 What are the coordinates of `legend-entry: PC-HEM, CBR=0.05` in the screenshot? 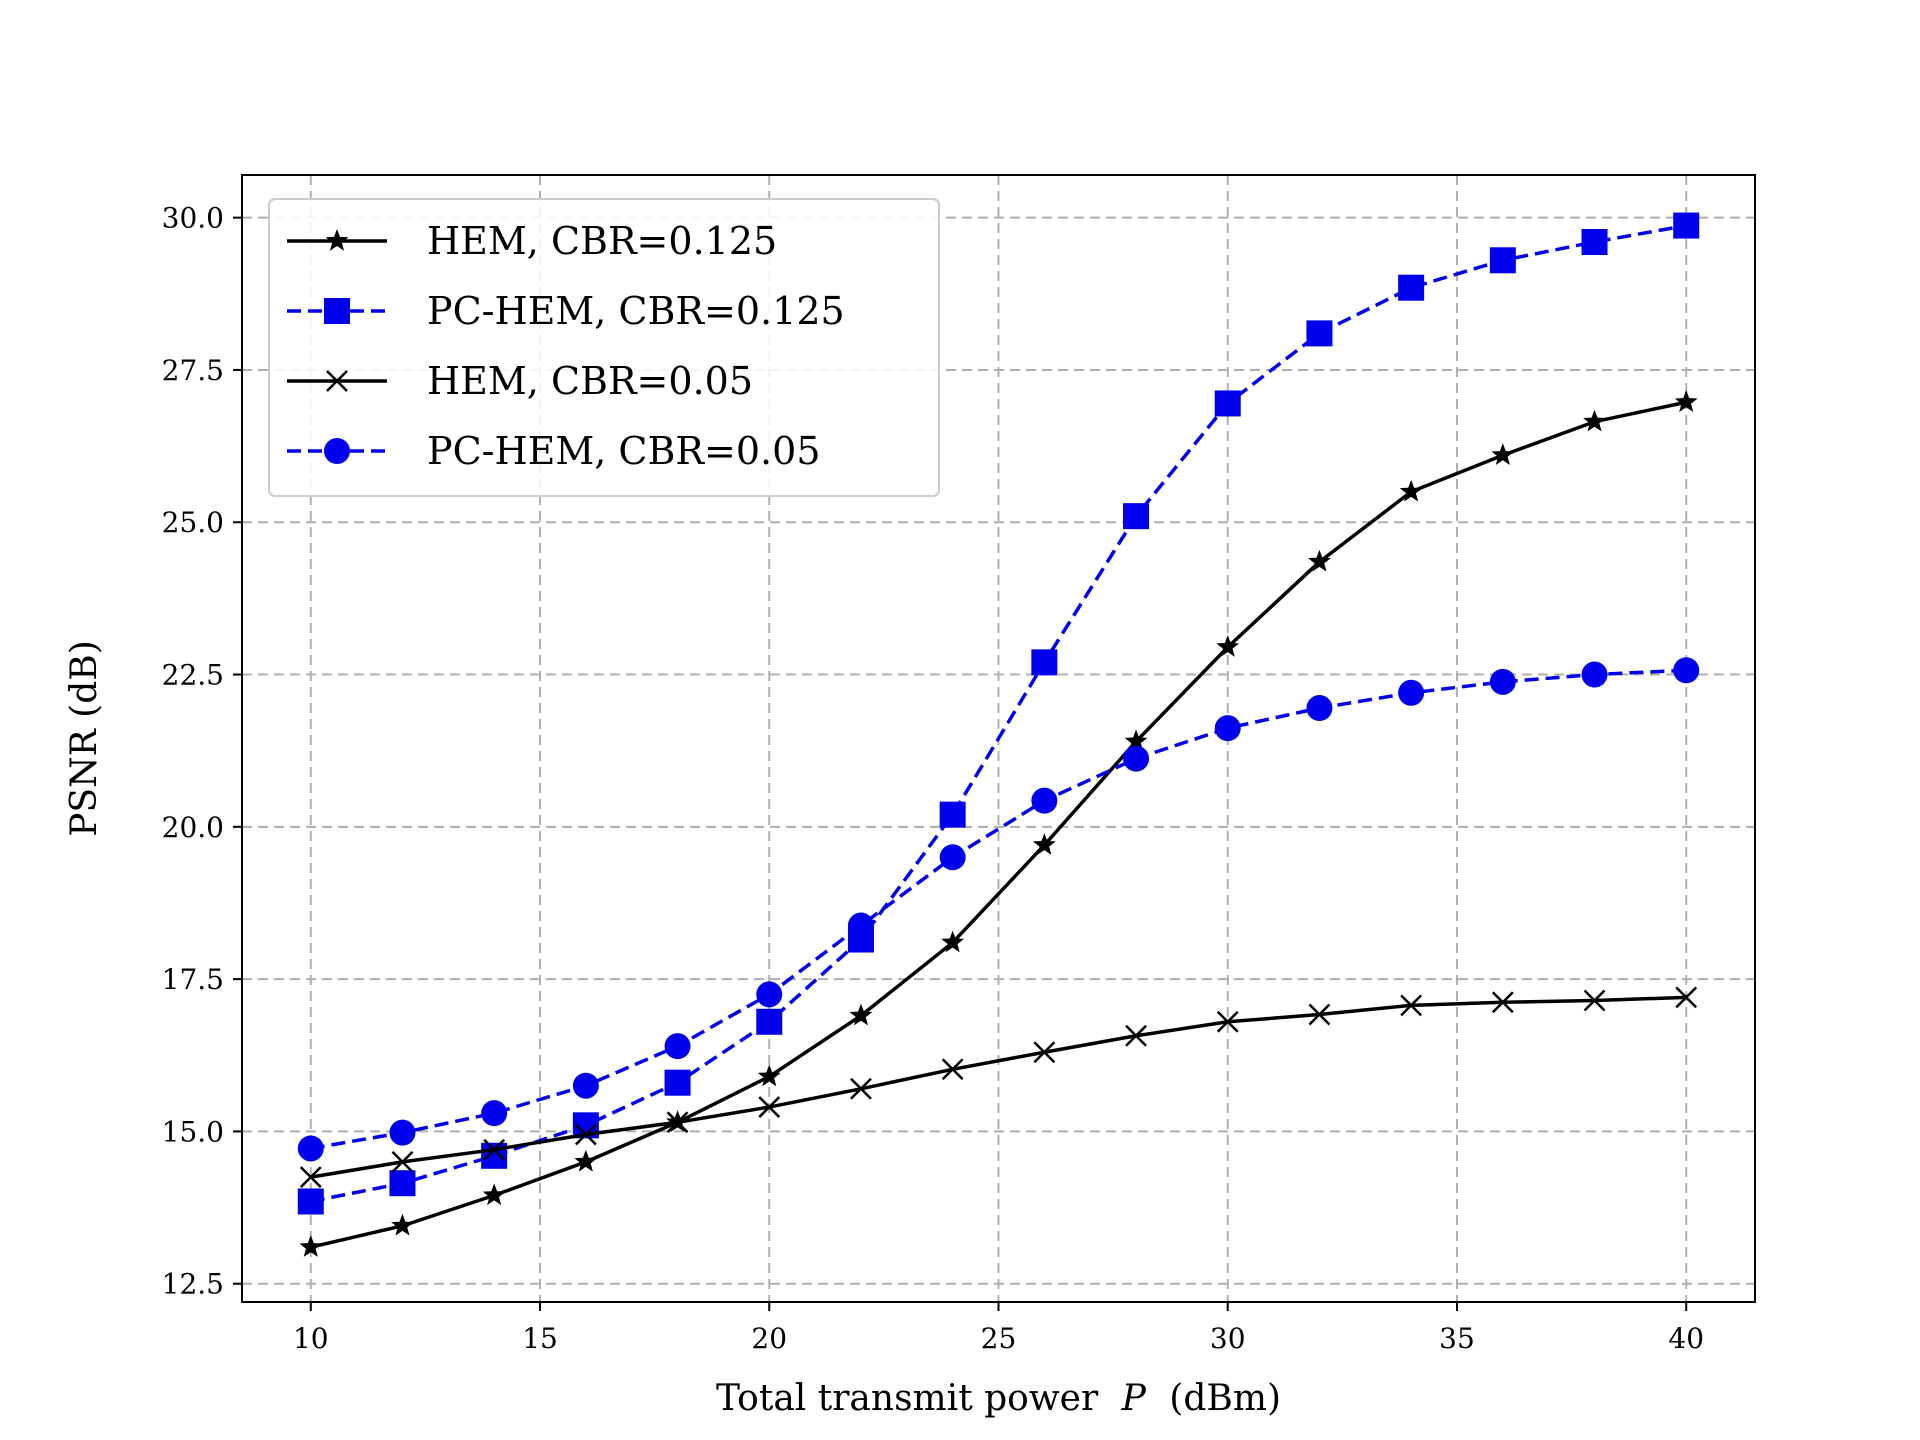 It's located at (554, 451).